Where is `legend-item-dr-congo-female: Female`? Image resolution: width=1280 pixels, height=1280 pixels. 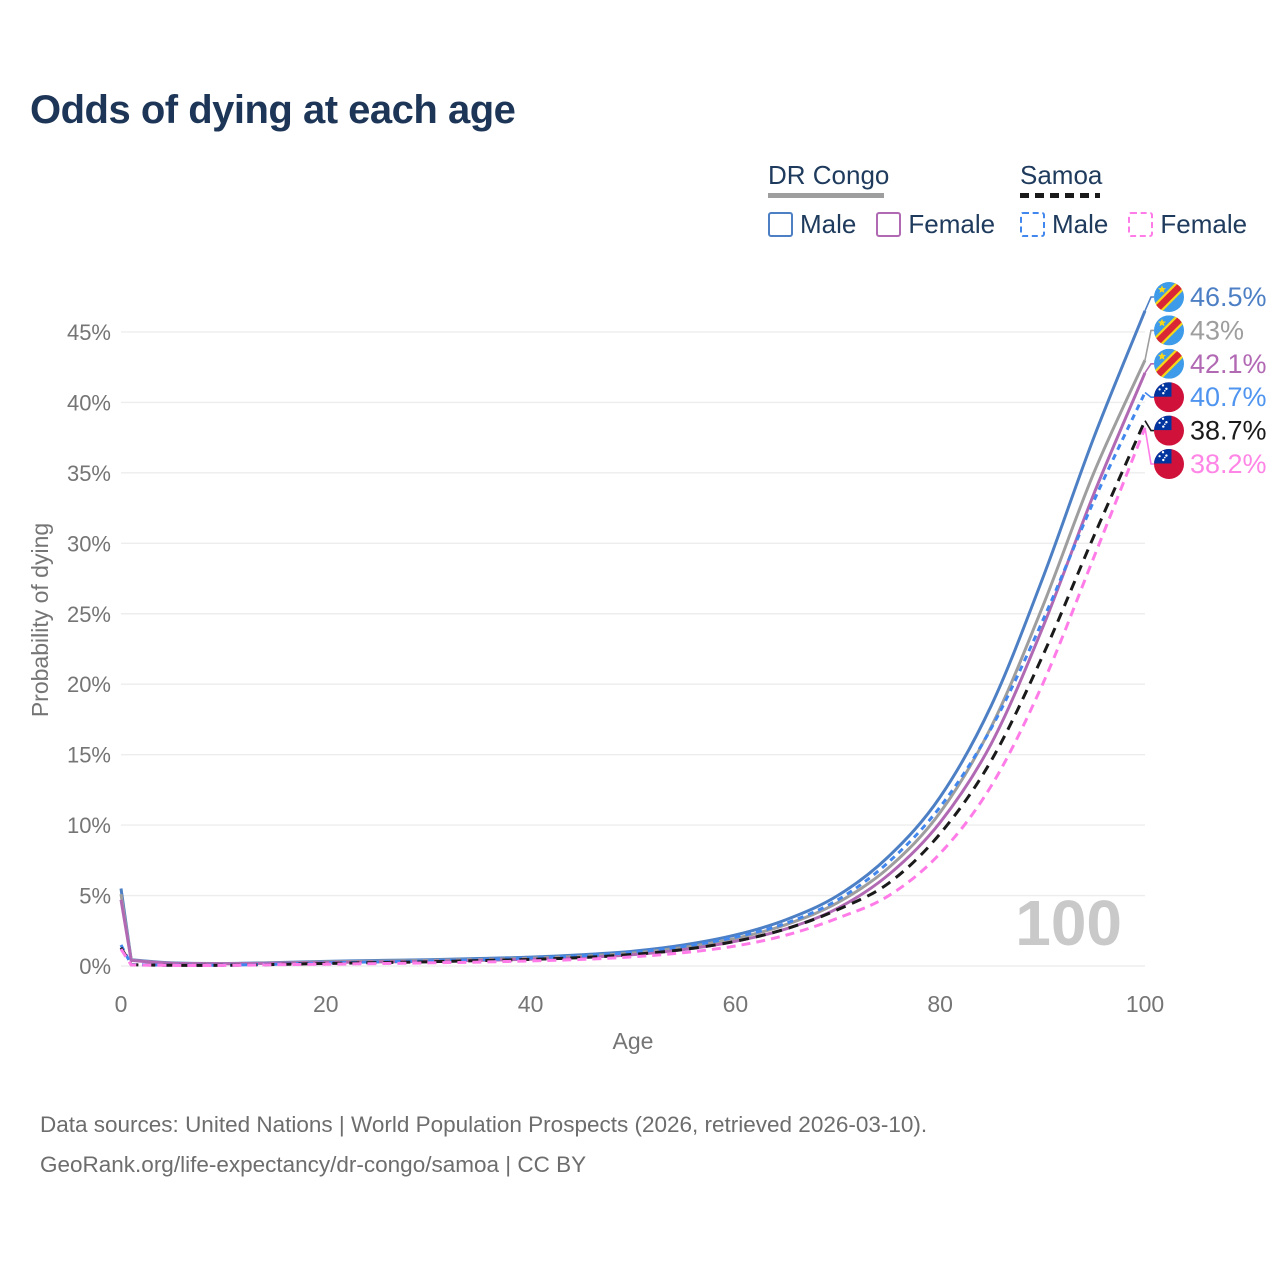 legend-item-dr-congo-female: Female is located at coordinates (935, 224).